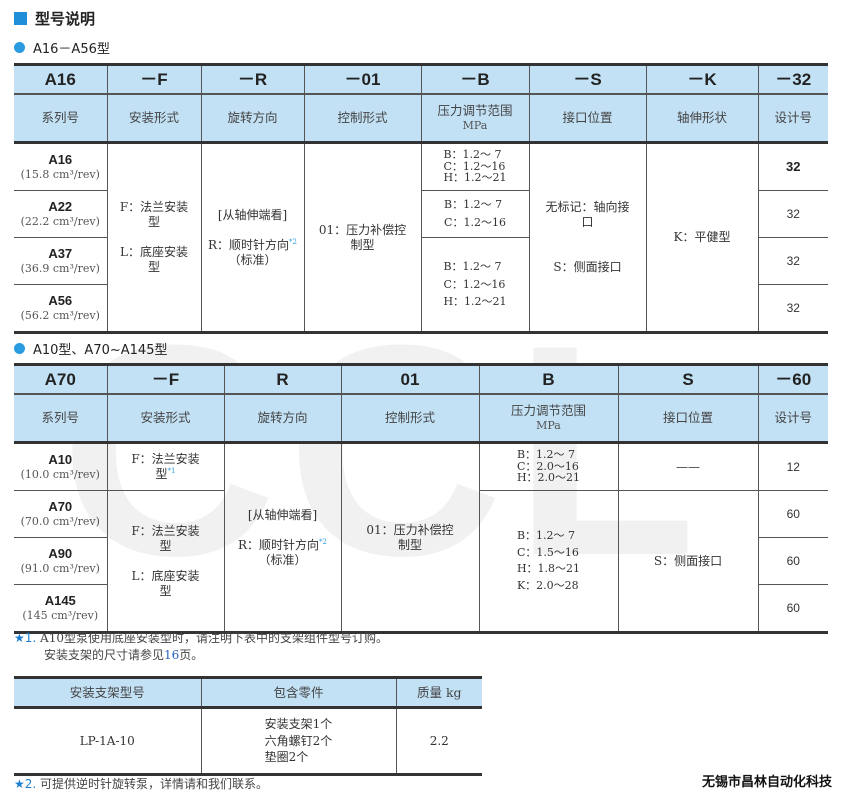  I want to click on header-cell: 包含零件, so click(298, 693).